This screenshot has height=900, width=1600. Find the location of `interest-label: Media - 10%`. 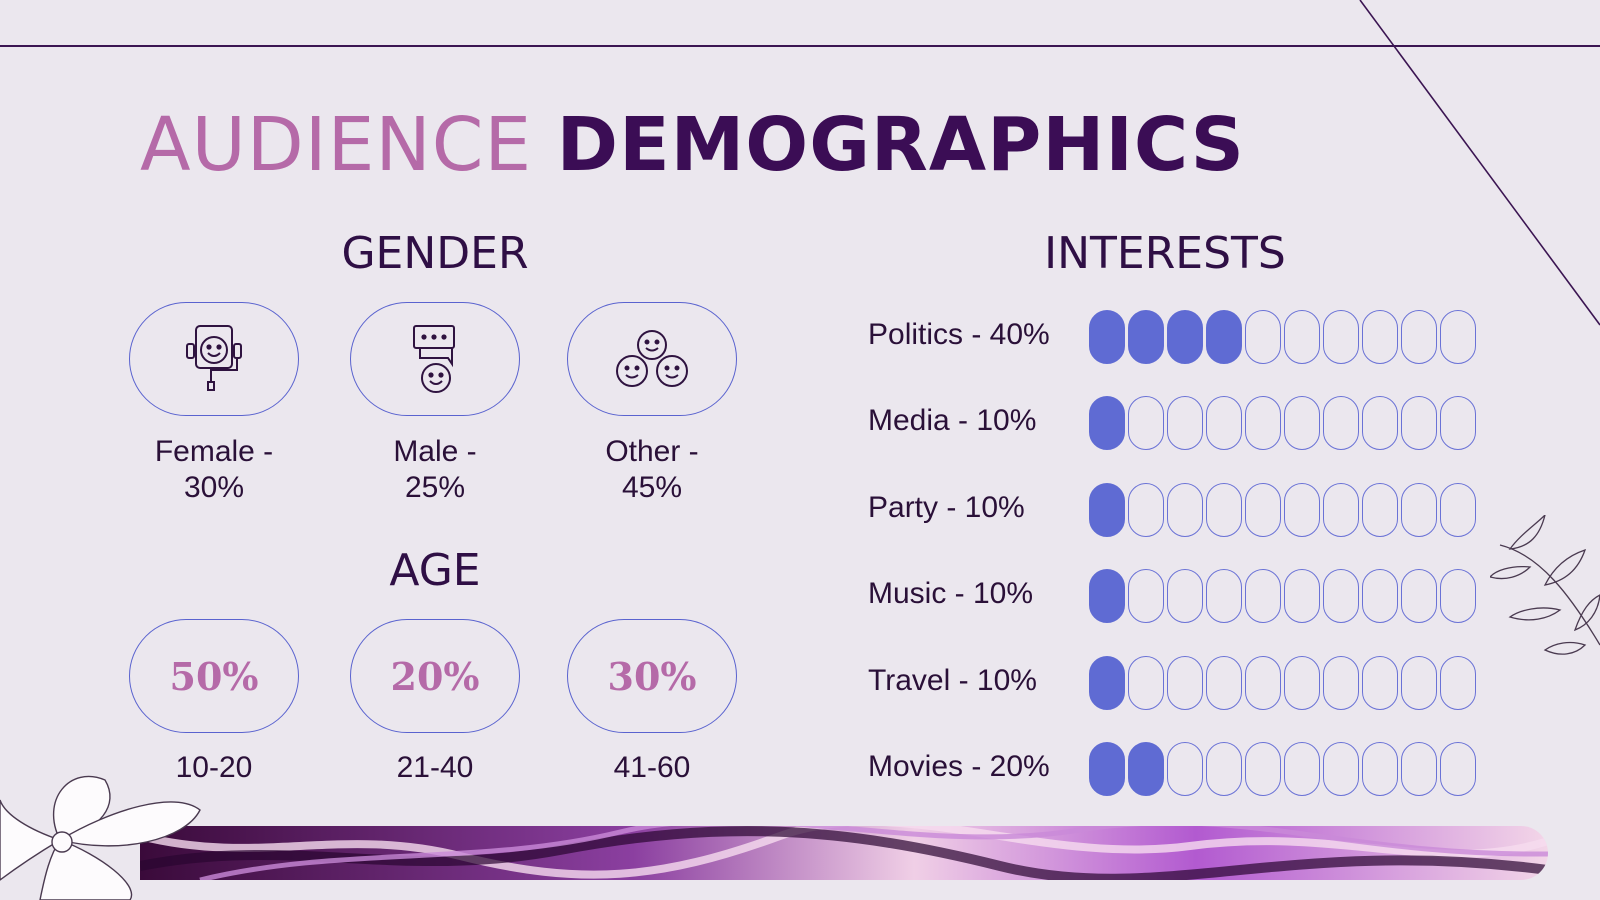

interest-label: Media - 10% is located at coordinates (952, 421).